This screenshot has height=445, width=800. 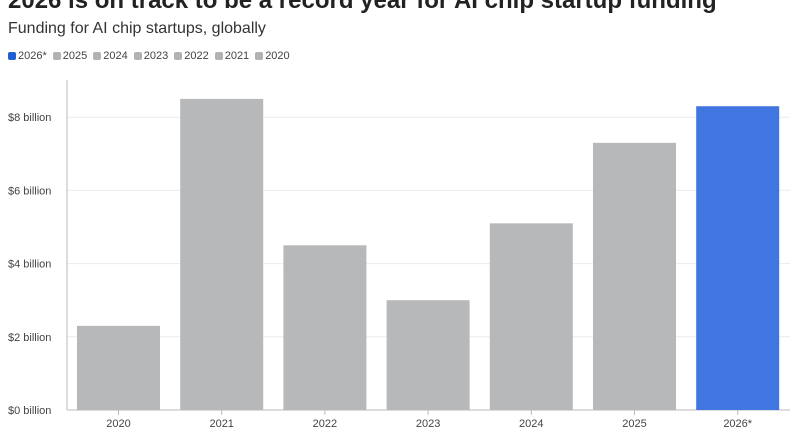 I want to click on x-tick-label: 2025, so click(x=634, y=424).